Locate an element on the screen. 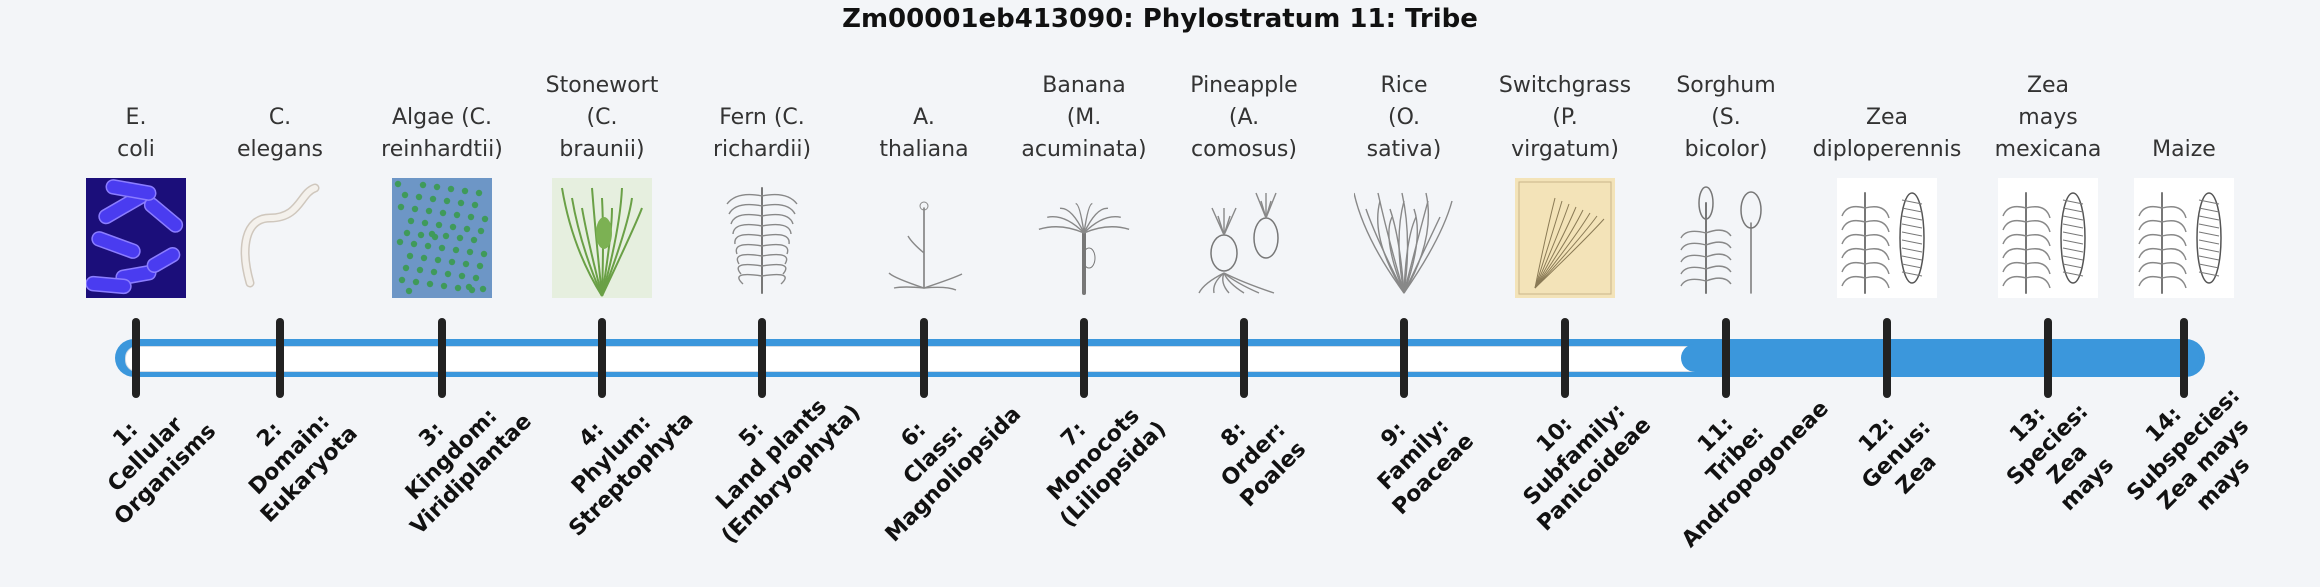 The width and height of the screenshot is (2320, 587). species-label: Switchgrass (P. virgatum) is located at coordinates (1565, 117).